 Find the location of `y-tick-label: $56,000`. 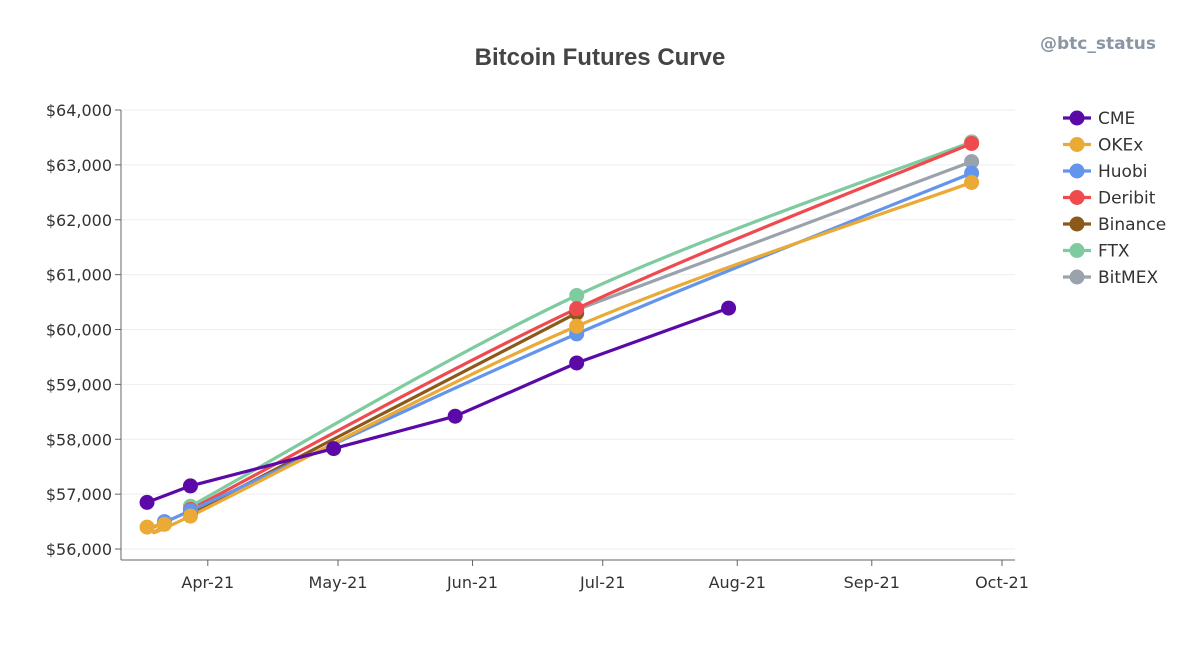

y-tick-label: $56,000 is located at coordinates (79, 549).